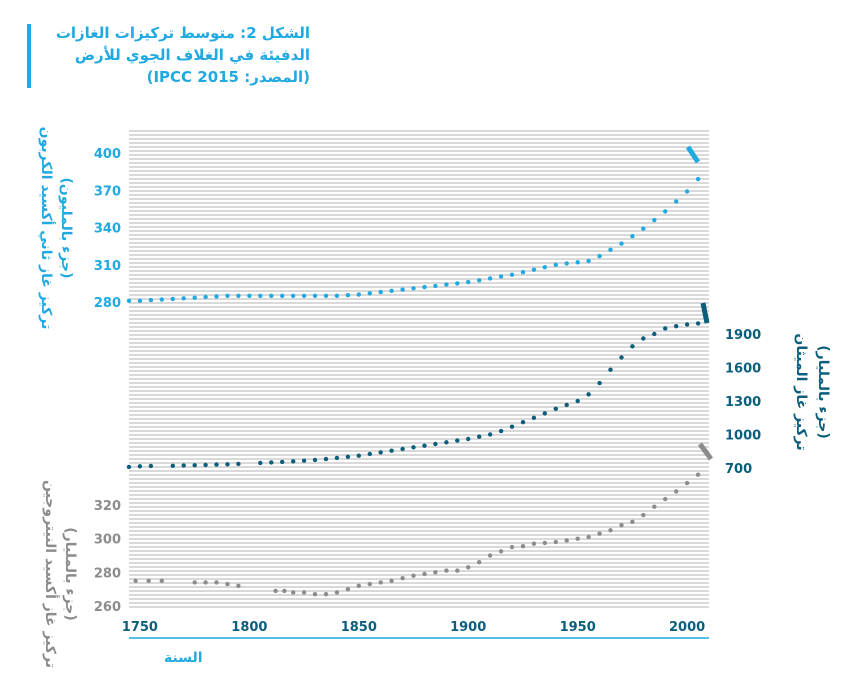  I want to click on x-tick-label: 1850, so click(359, 627).